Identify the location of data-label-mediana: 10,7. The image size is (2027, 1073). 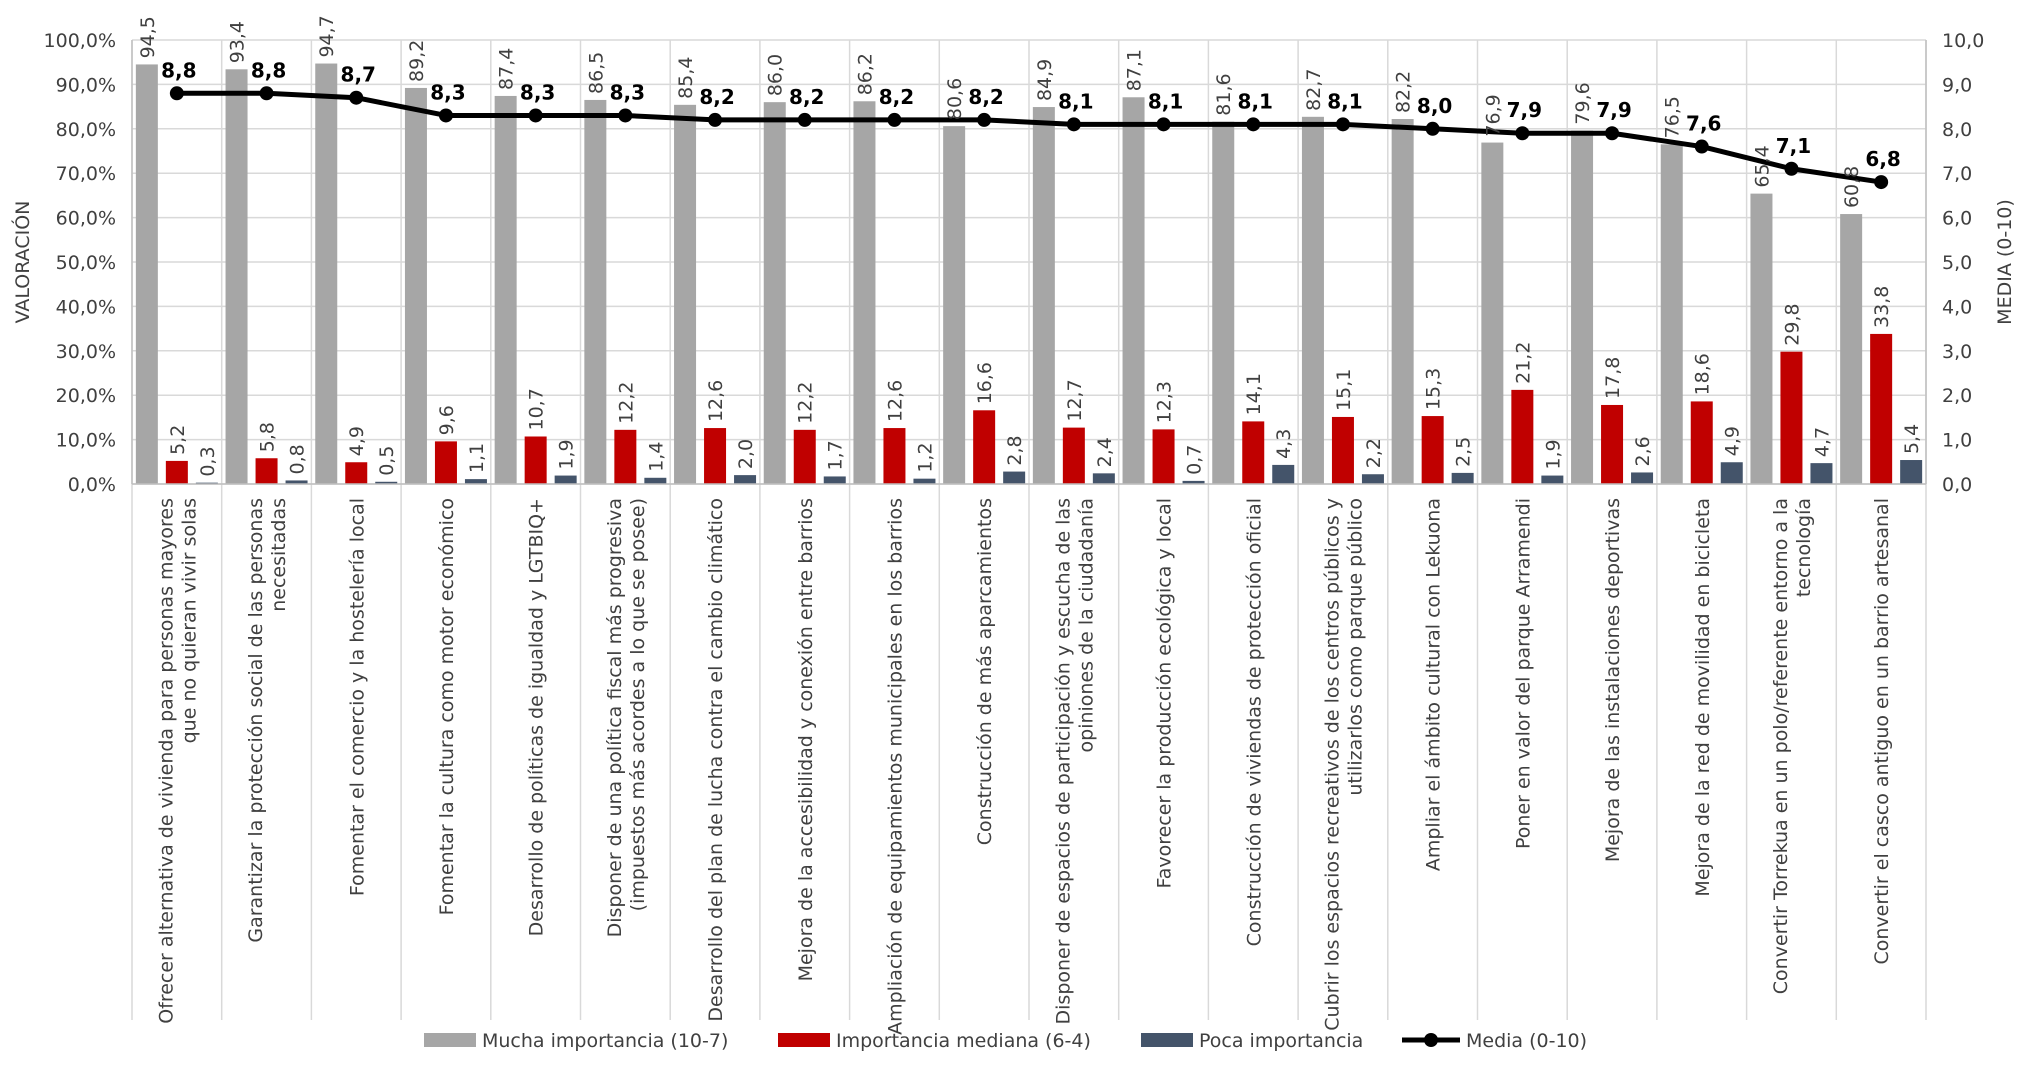
(537, 409).